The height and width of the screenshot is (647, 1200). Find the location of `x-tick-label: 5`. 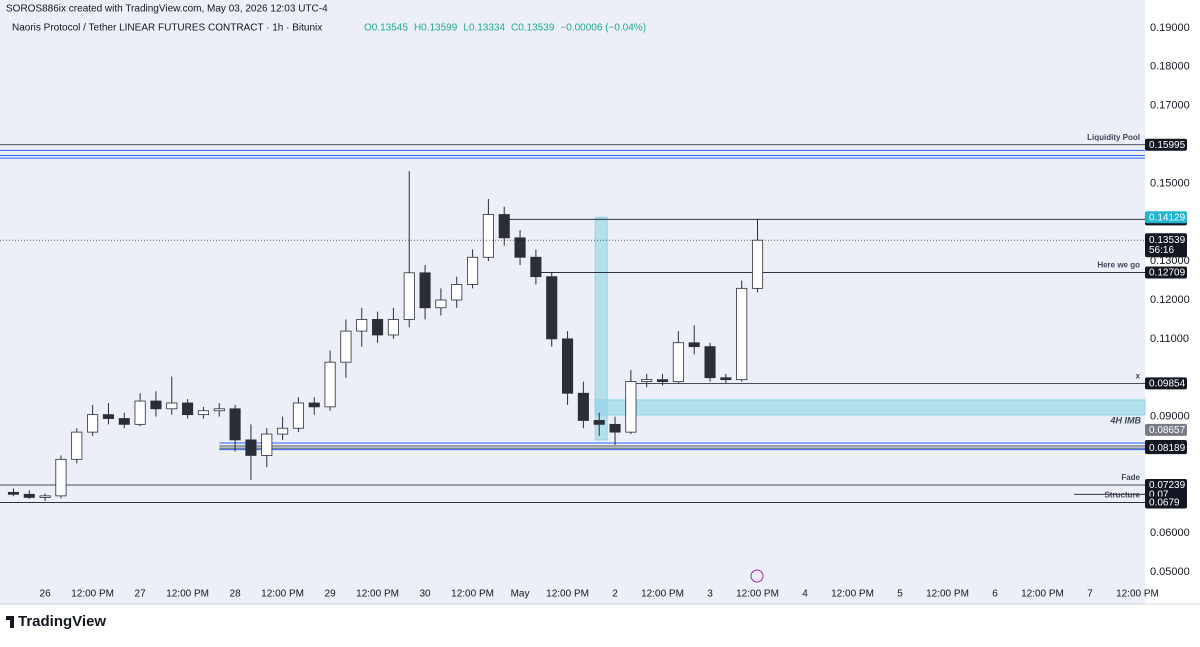

x-tick-label: 5 is located at coordinates (900, 594).